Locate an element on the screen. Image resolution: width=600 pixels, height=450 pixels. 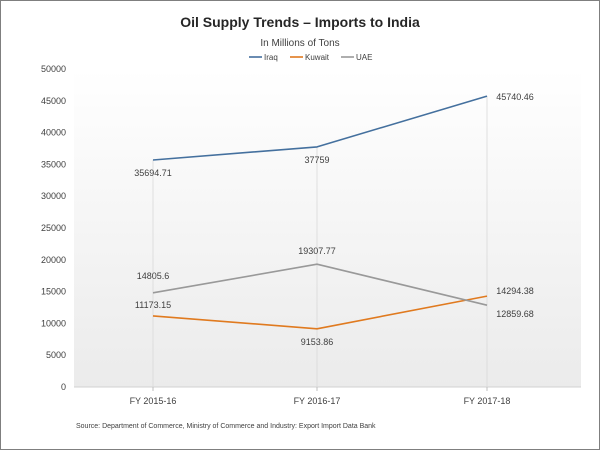
y-tick-label: 0 is located at coordinates (63, 387).